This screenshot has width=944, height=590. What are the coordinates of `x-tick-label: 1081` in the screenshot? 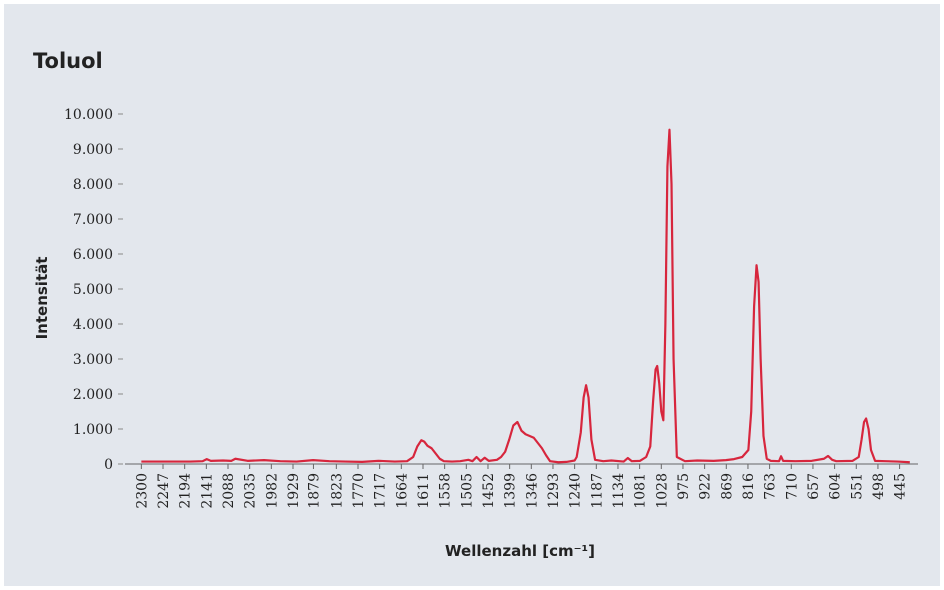 It's located at (641, 491).